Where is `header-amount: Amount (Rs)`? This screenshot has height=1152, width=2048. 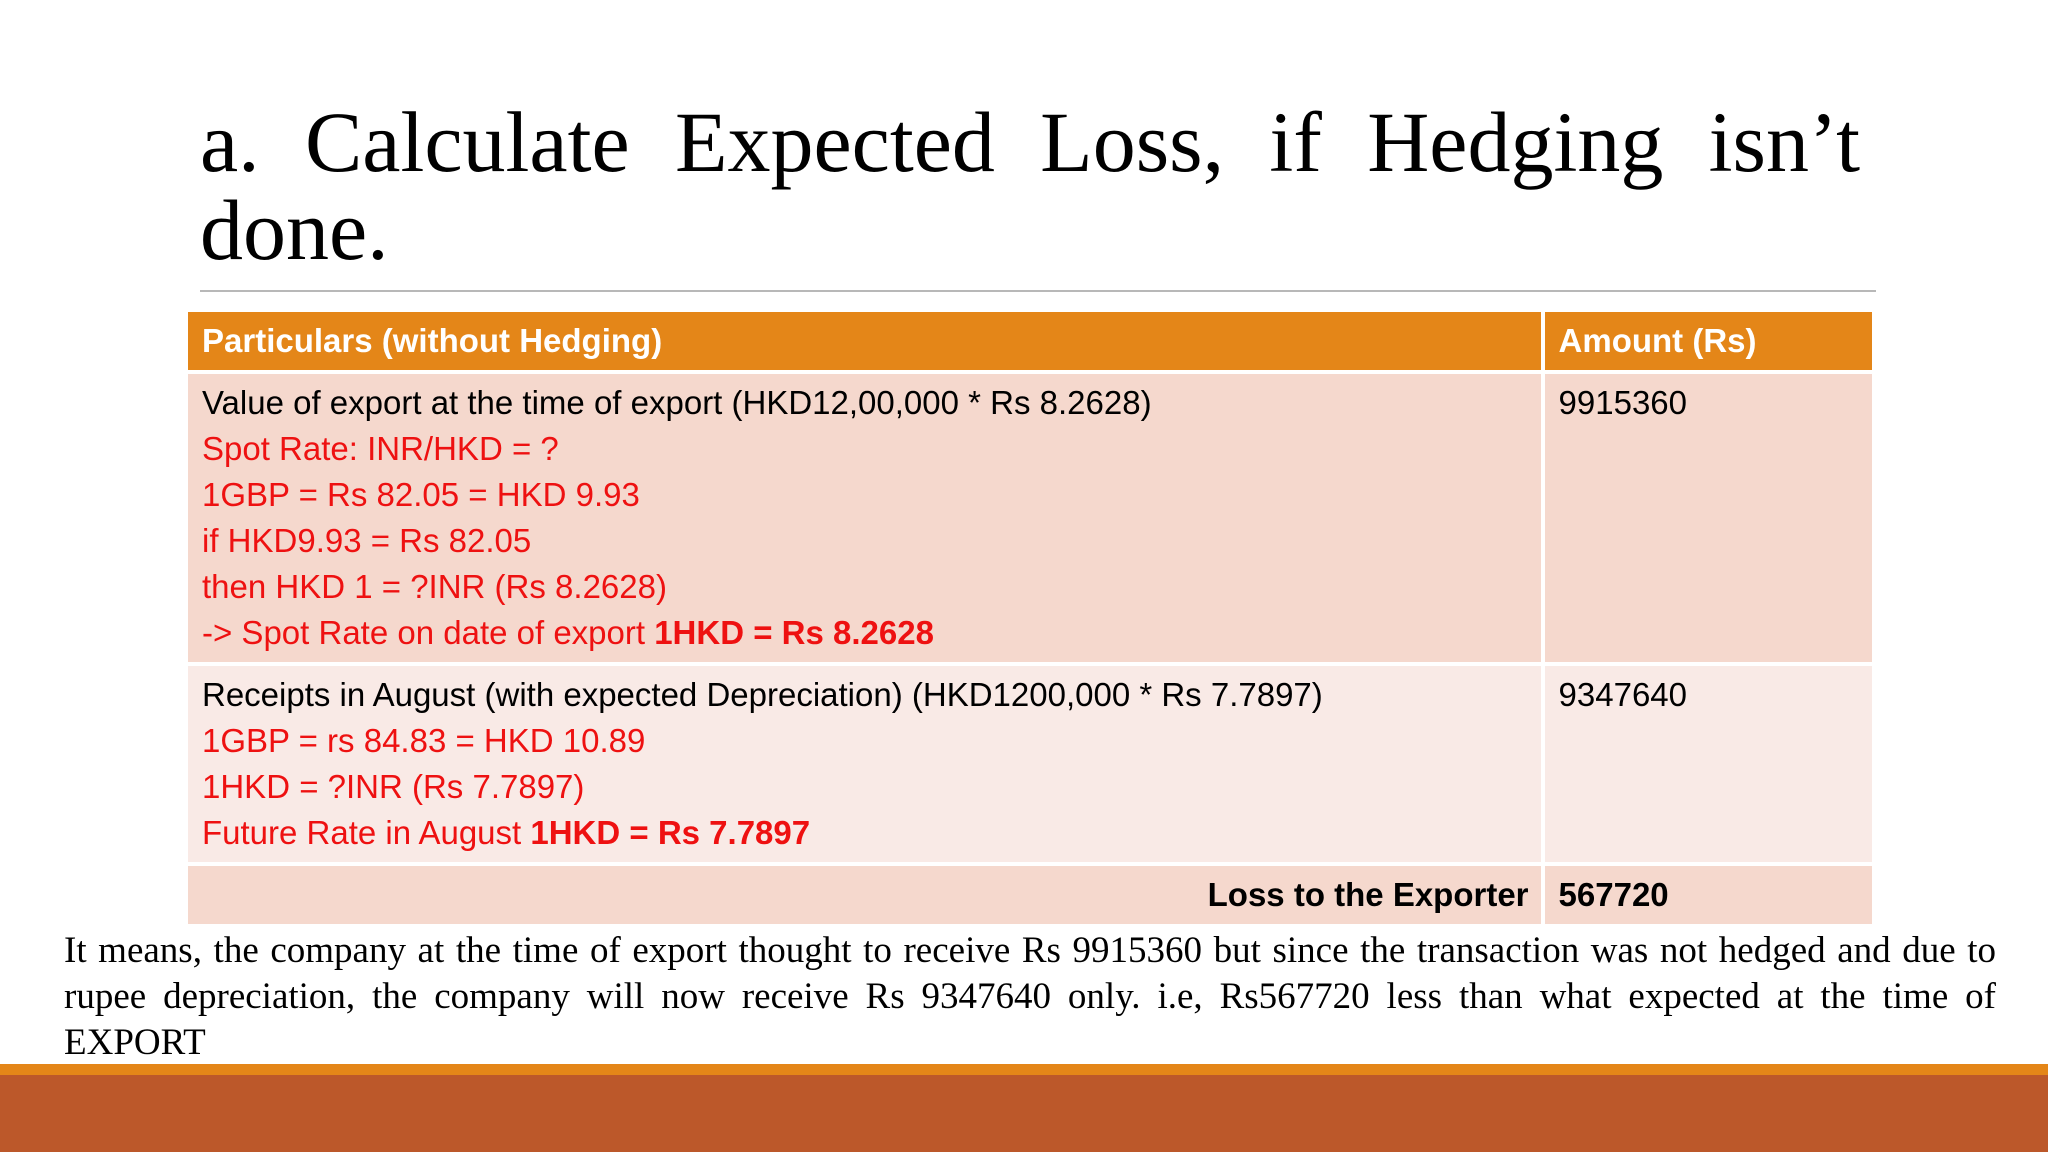
header-amount: Amount (Rs) is located at coordinates (1708, 341).